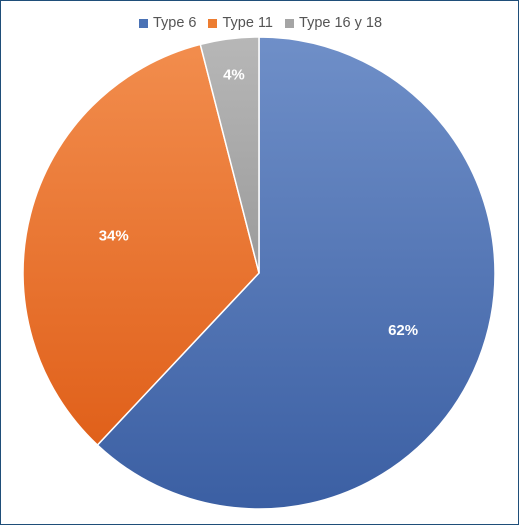 Image resolution: width=519 pixels, height=525 pixels. I want to click on slice-label-type-11: 34%, so click(114, 236).